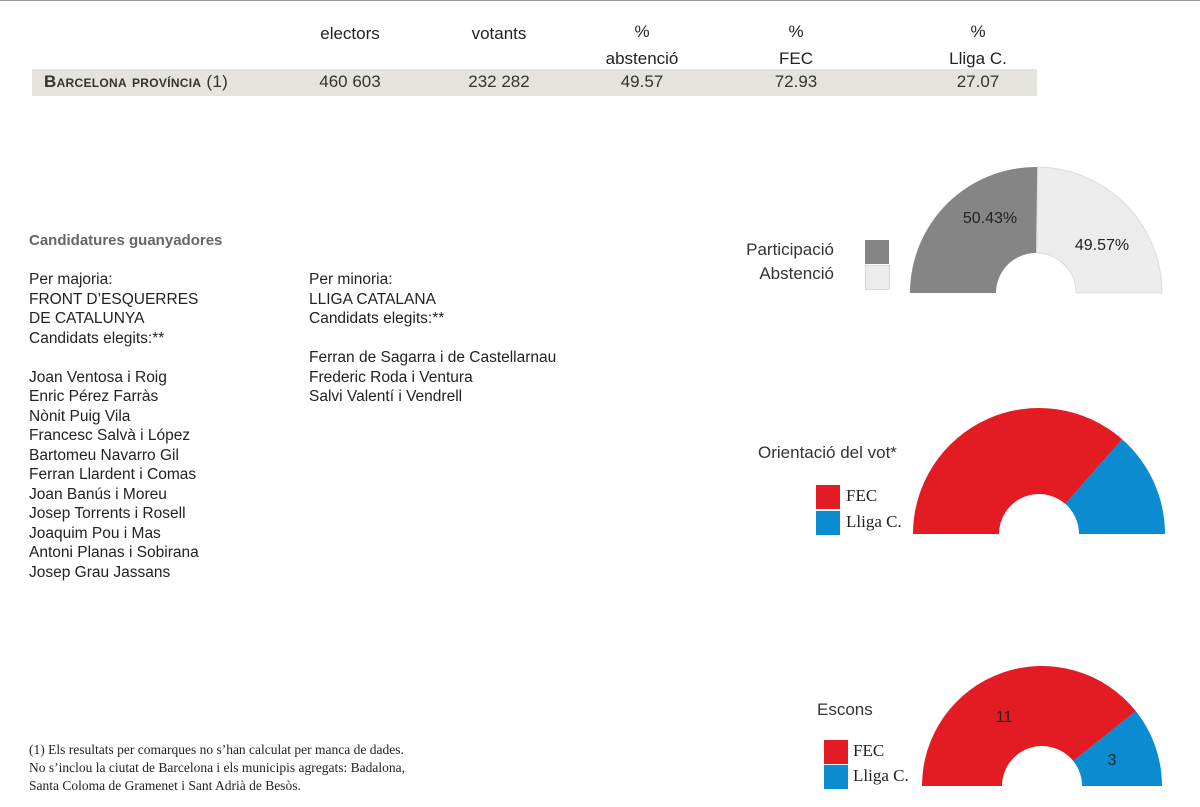 Image resolution: width=1200 pixels, height=807 pixels. What do you see at coordinates (978, 81) in the screenshot?
I see `value-lliga: 27.07` at bounding box center [978, 81].